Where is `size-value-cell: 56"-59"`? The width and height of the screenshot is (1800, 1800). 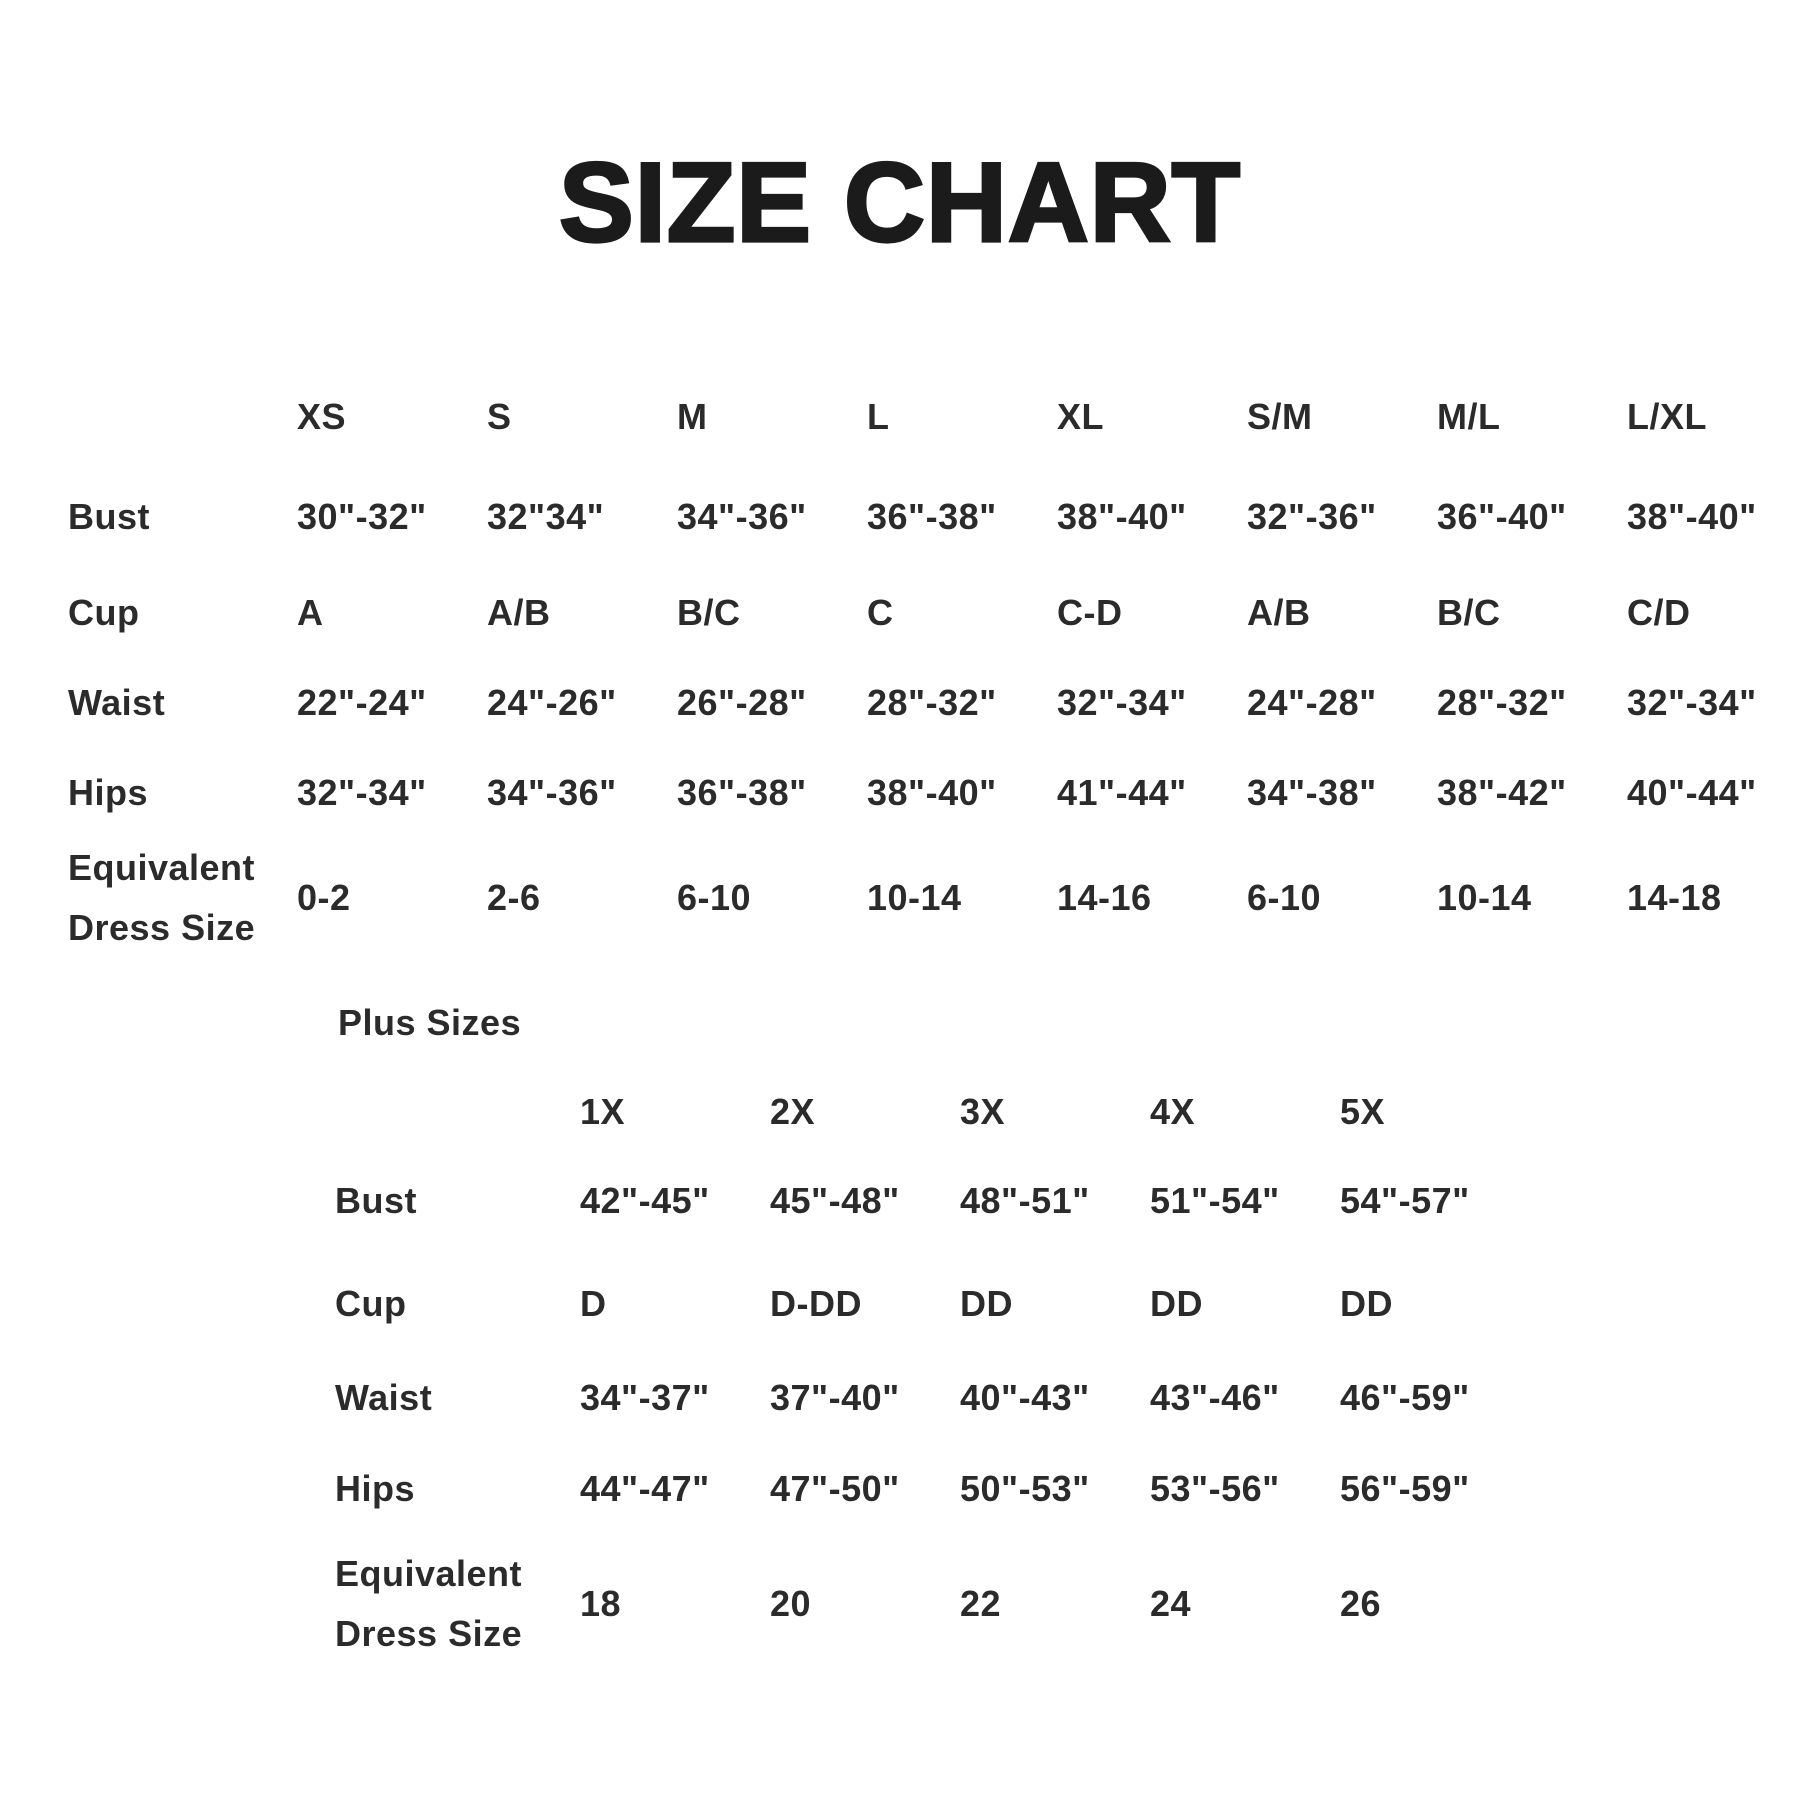 size-value-cell: 56"-59" is located at coordinates (1405, 1488).